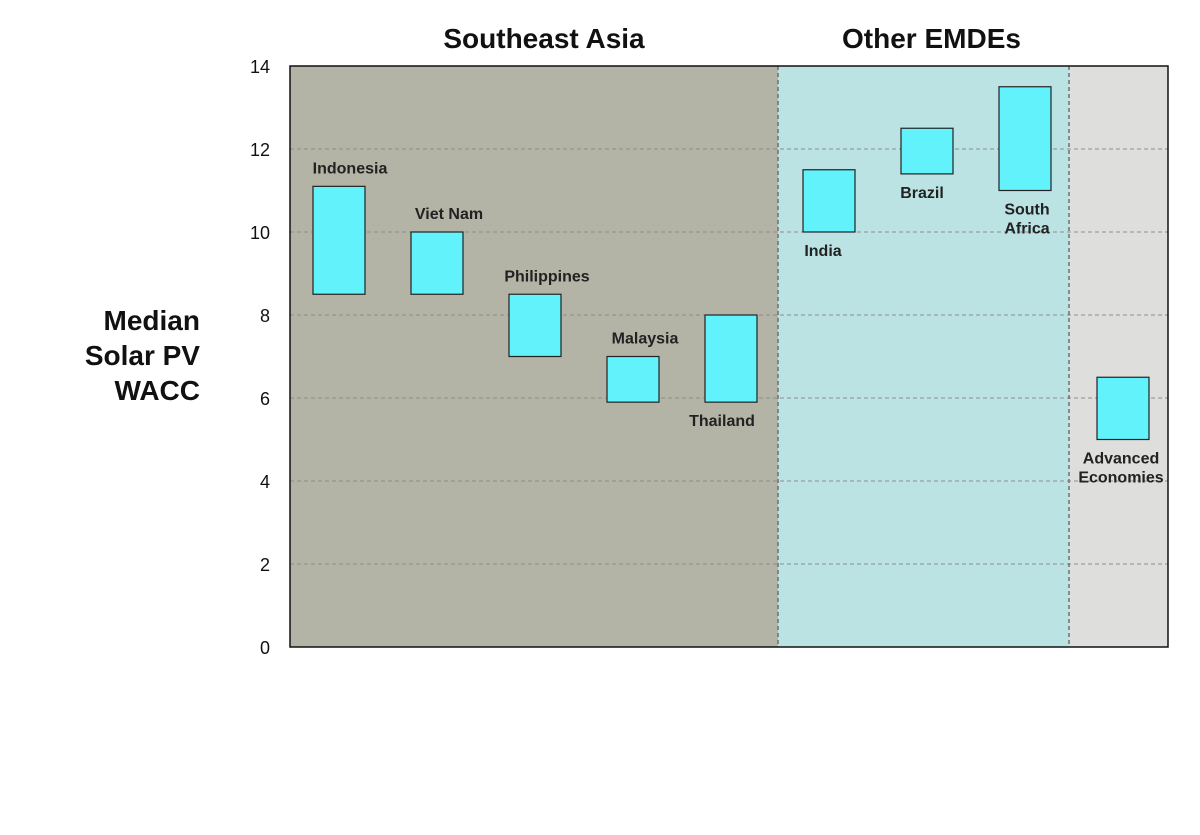 The height and width of the screenshot is (835, 1200). What do you see at coordinates (260, 233) in the screenshot?
I see `y-tick-label: 10` at bounding box center [260, 233].